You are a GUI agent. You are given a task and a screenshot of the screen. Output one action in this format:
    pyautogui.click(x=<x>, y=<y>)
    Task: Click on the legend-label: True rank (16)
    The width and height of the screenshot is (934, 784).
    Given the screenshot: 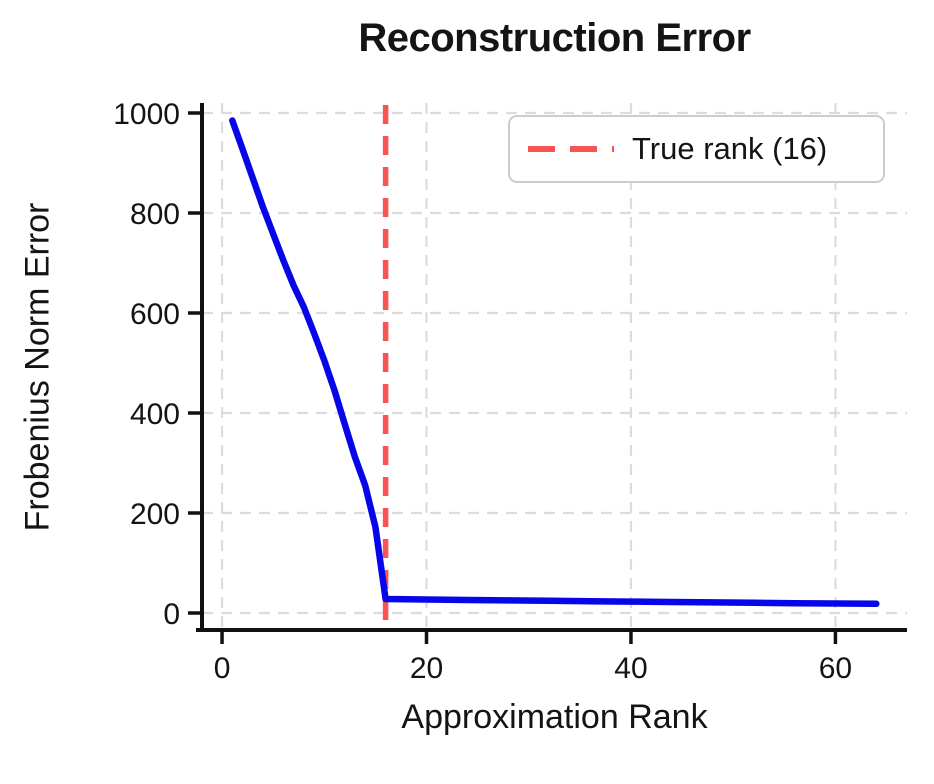 What is the action you would take?
    pyautogui.click(x=730, y=148)
    